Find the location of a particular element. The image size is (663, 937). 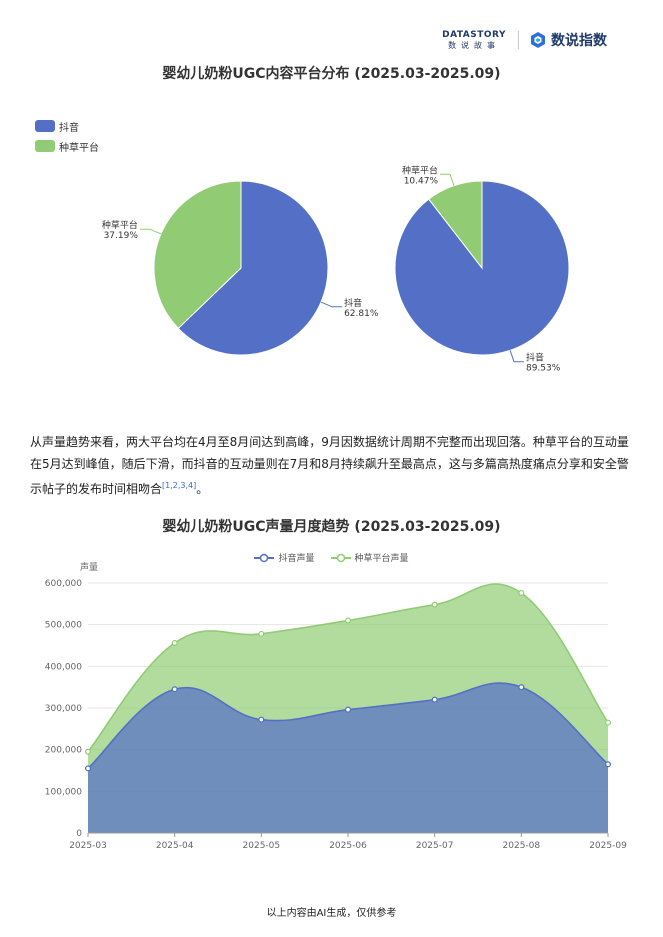

line-chart-title: 婴幼儿奶粉UGC声量月度趋势 (2025.03-2025.09) is located at coordinates (331, 527).